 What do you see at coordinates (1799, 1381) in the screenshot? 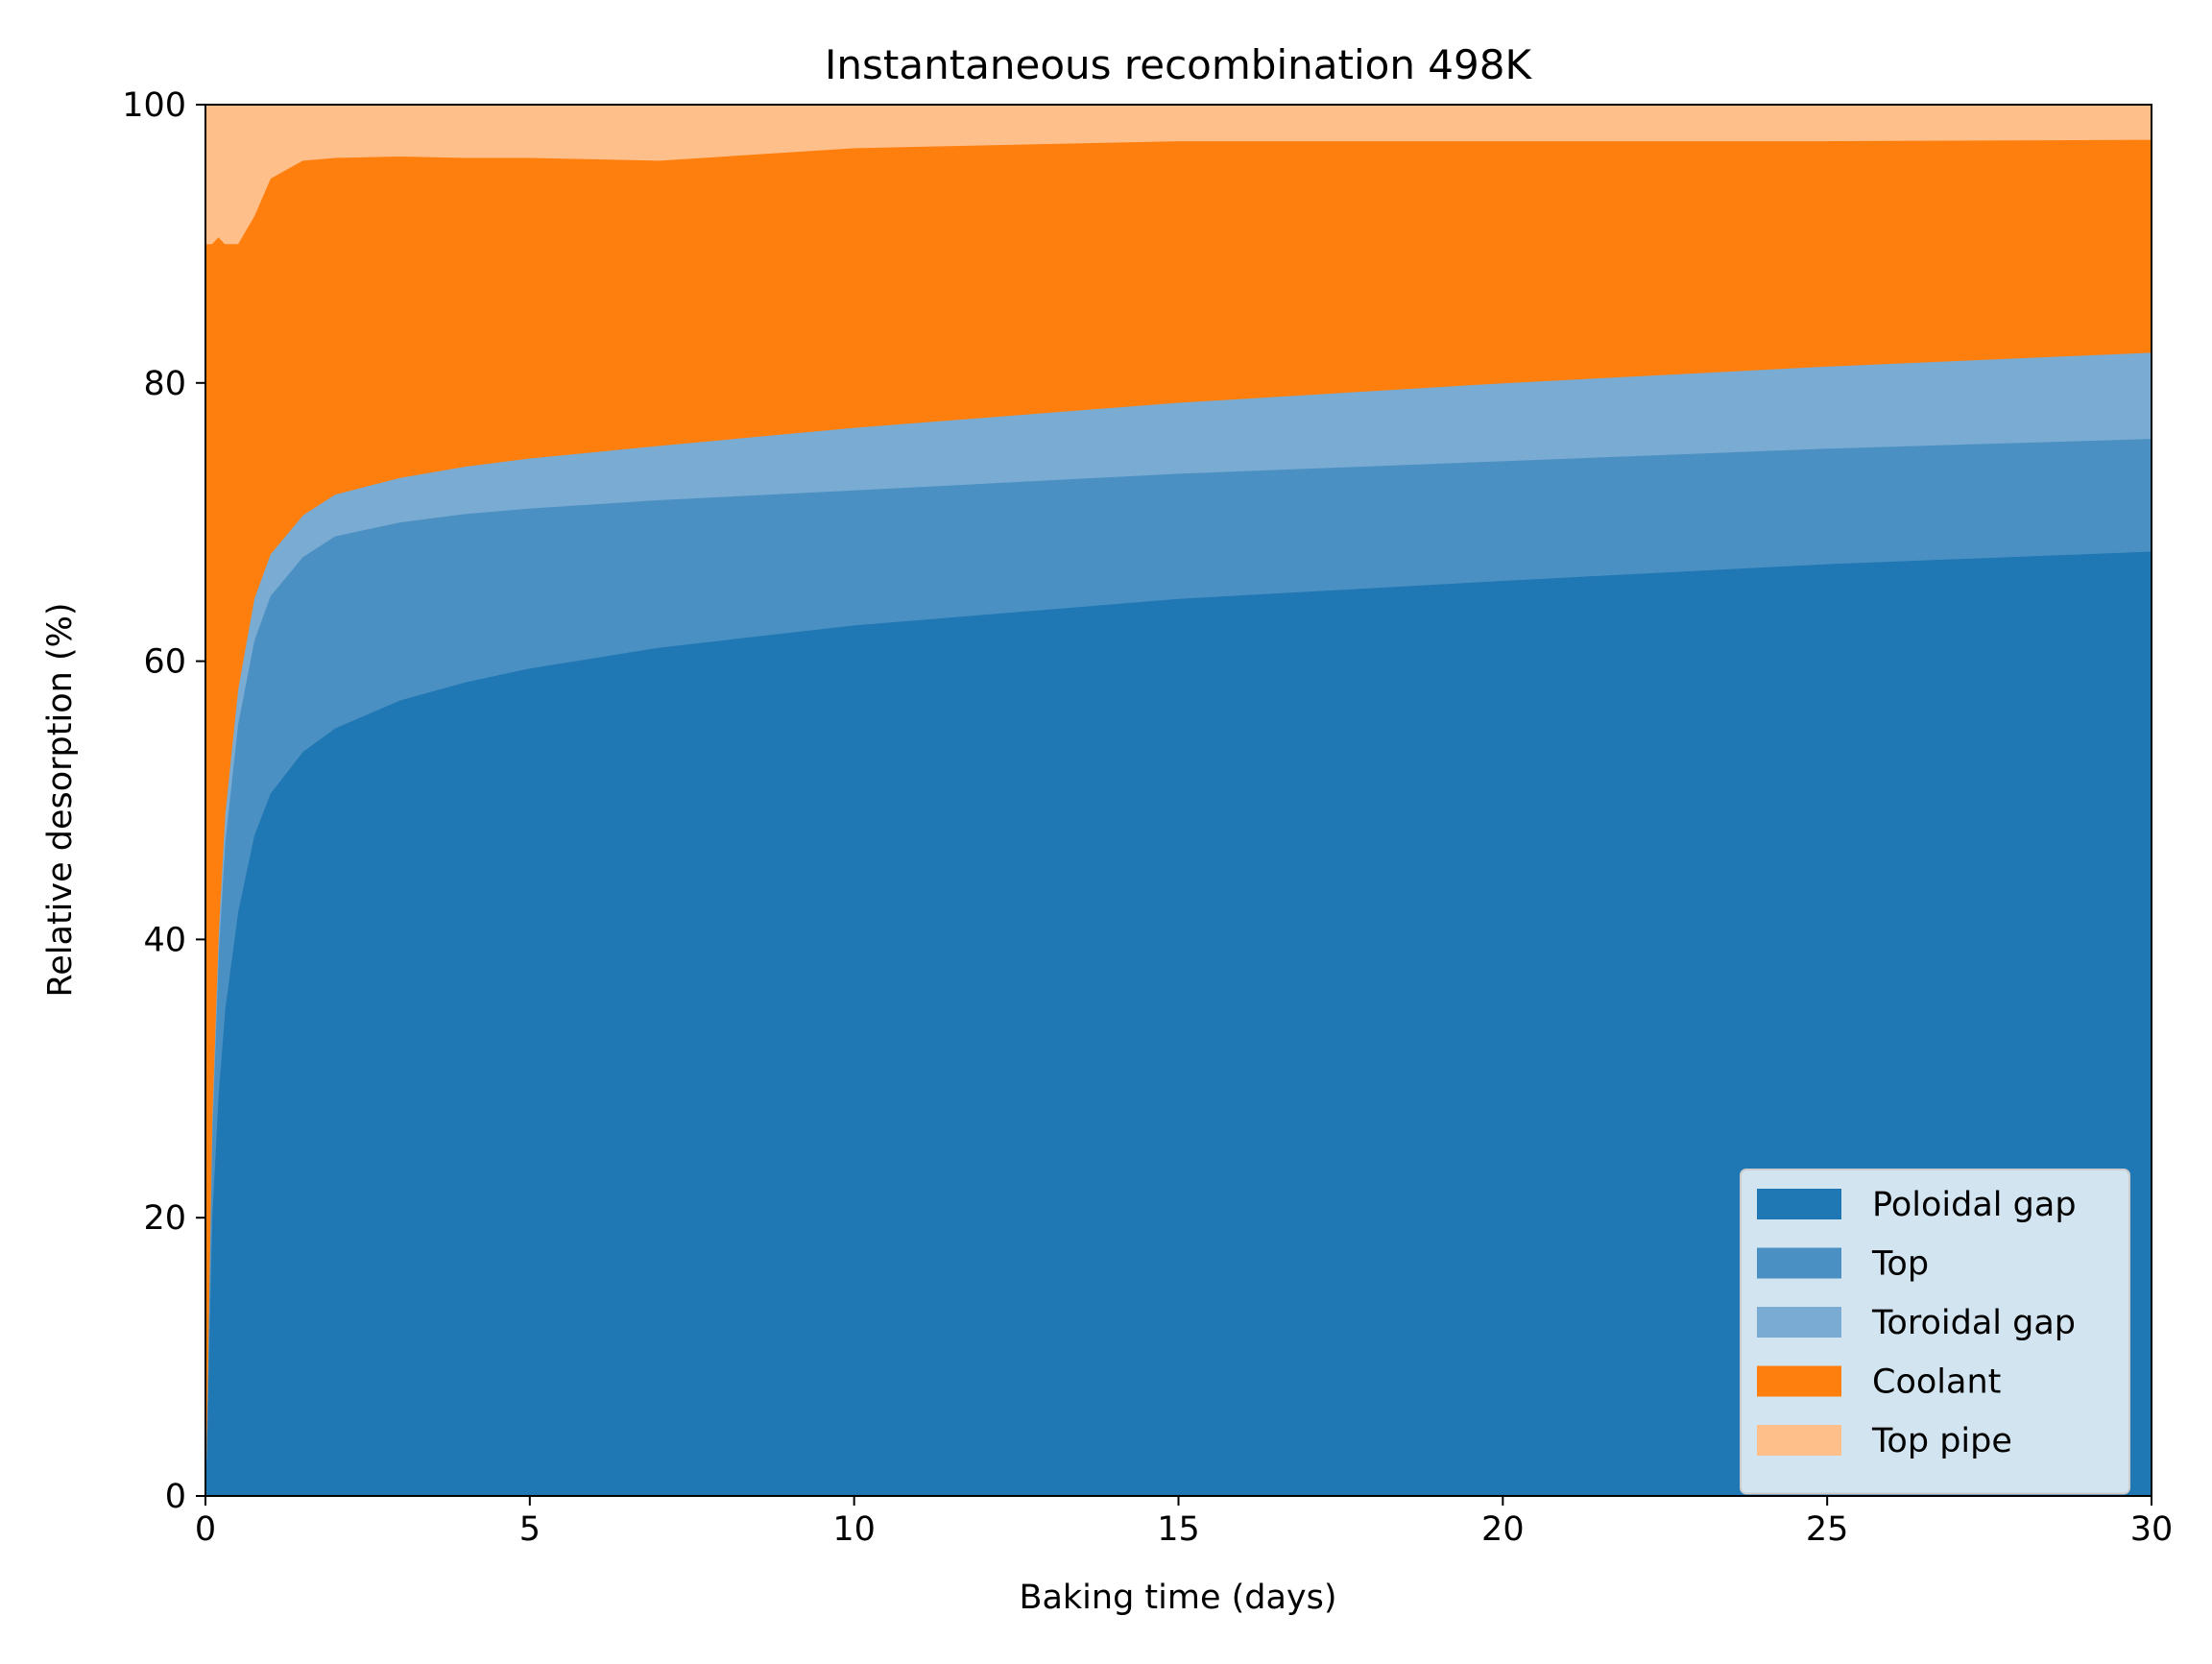
I see `legend-swatch-coolant` at bounding box center [1799, 1381].